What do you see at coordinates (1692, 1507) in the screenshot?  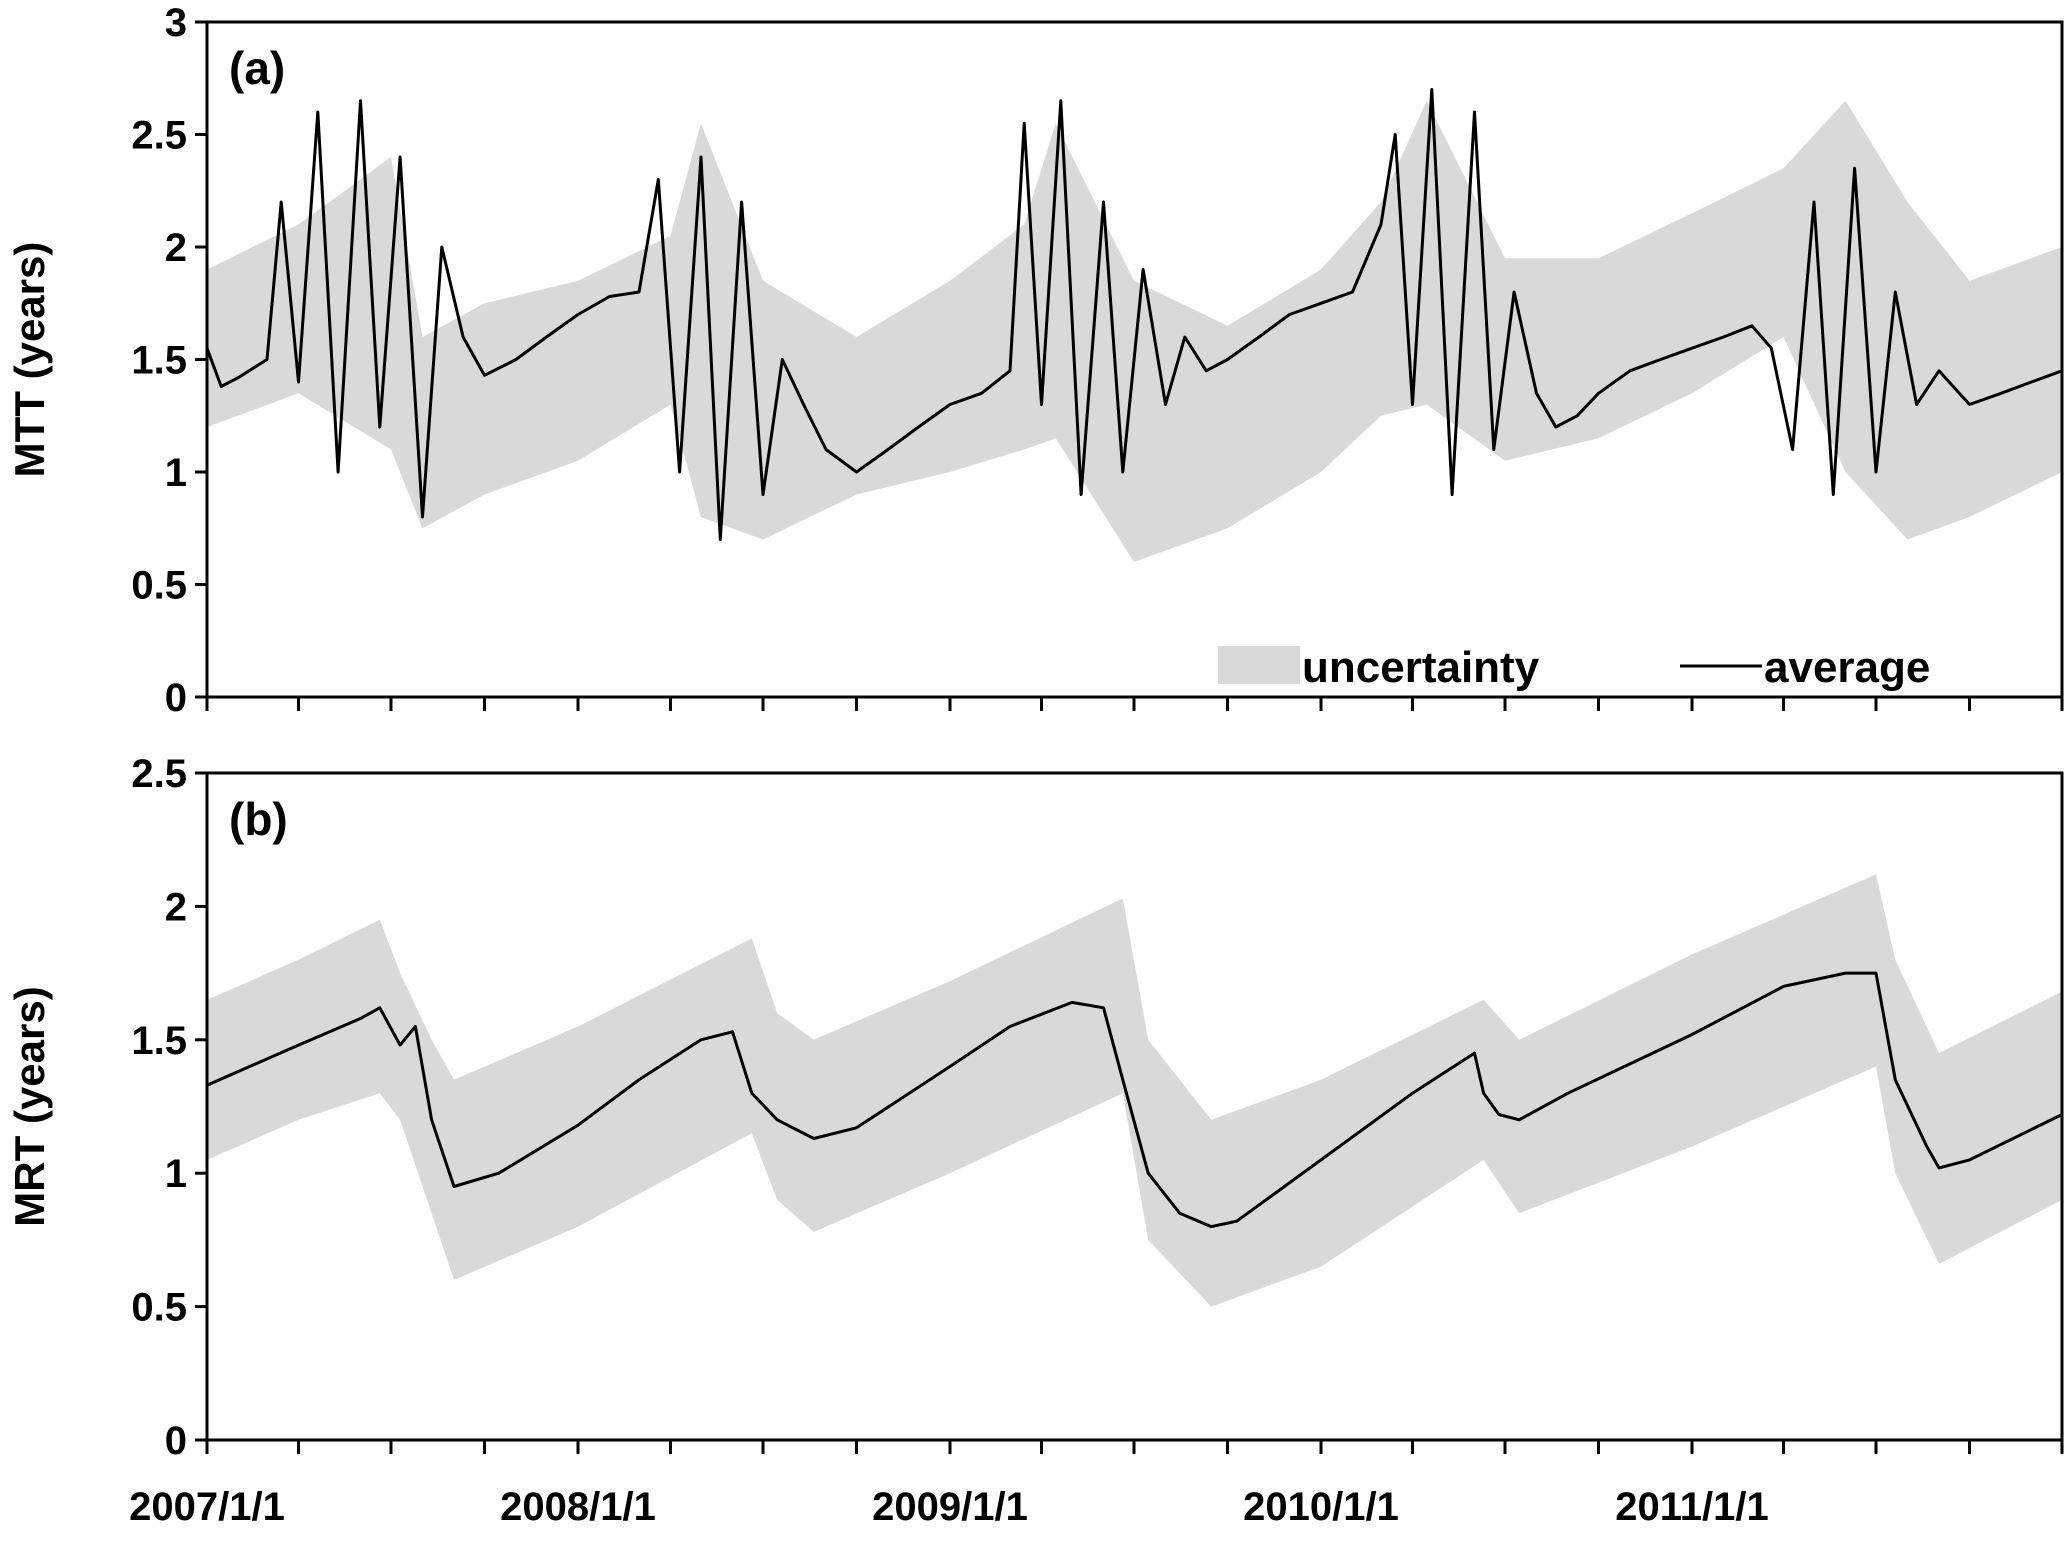 I see `x-tick-label: 2011/1/1` at bounding box center [1692, 1507].